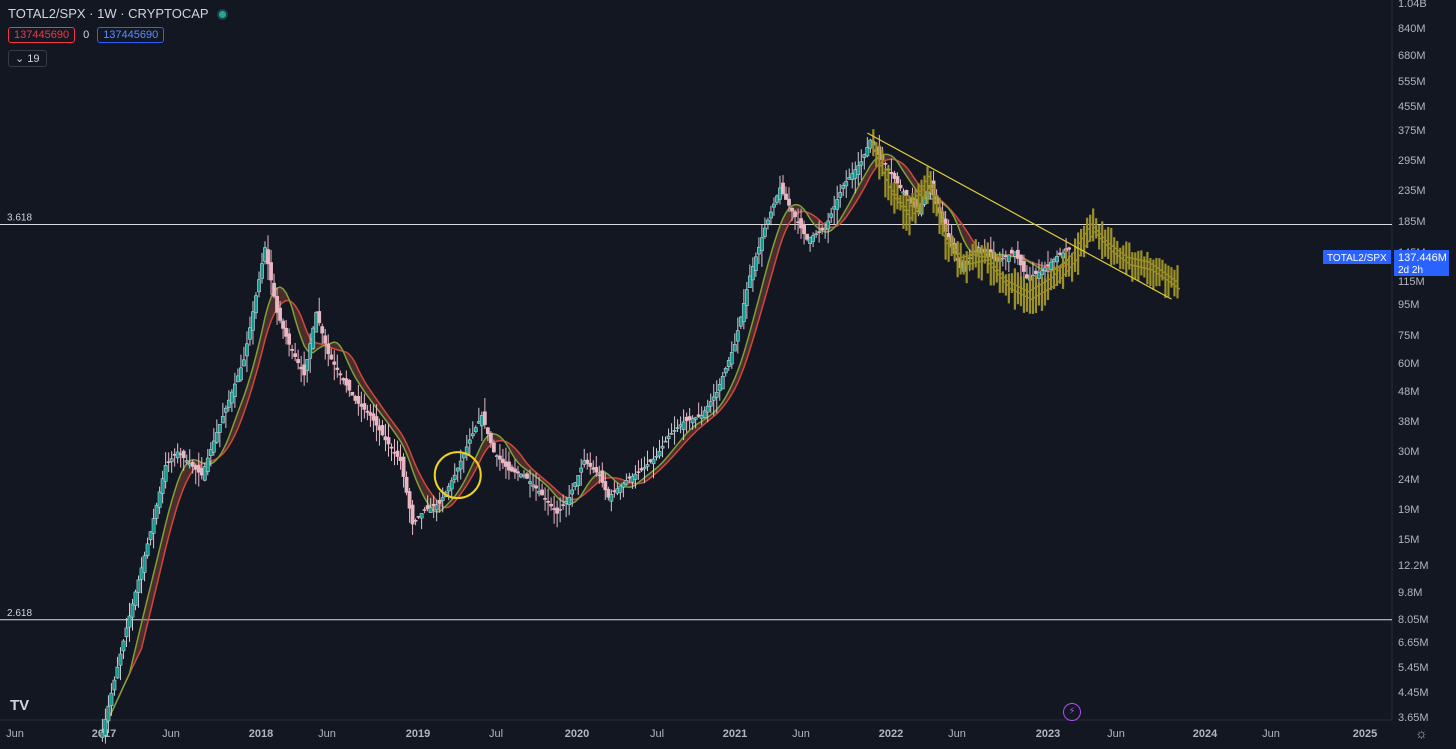  Describe the element at coordinates (108, 13) in the screenshot. I see `symbol-title: TOTAL2/SPX · 1W · CRYPTOCAP` at that location.